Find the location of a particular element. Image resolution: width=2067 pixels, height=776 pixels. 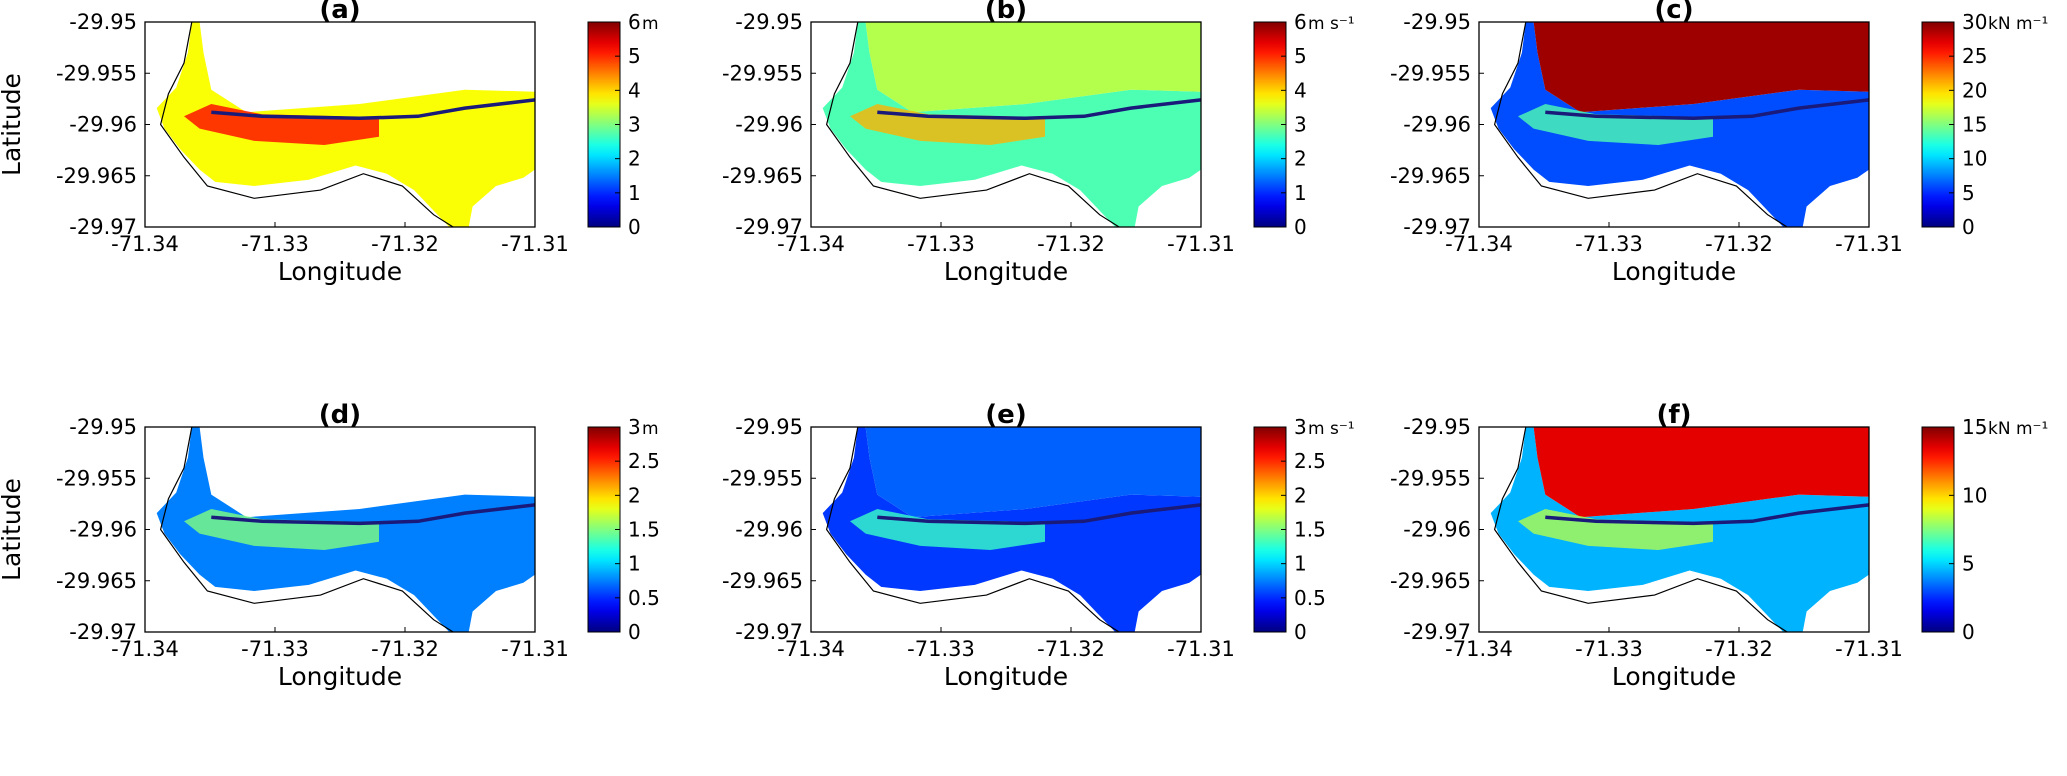

panel-c-ytick-label-3: -29.965 is located at coordinates (1430, 176).